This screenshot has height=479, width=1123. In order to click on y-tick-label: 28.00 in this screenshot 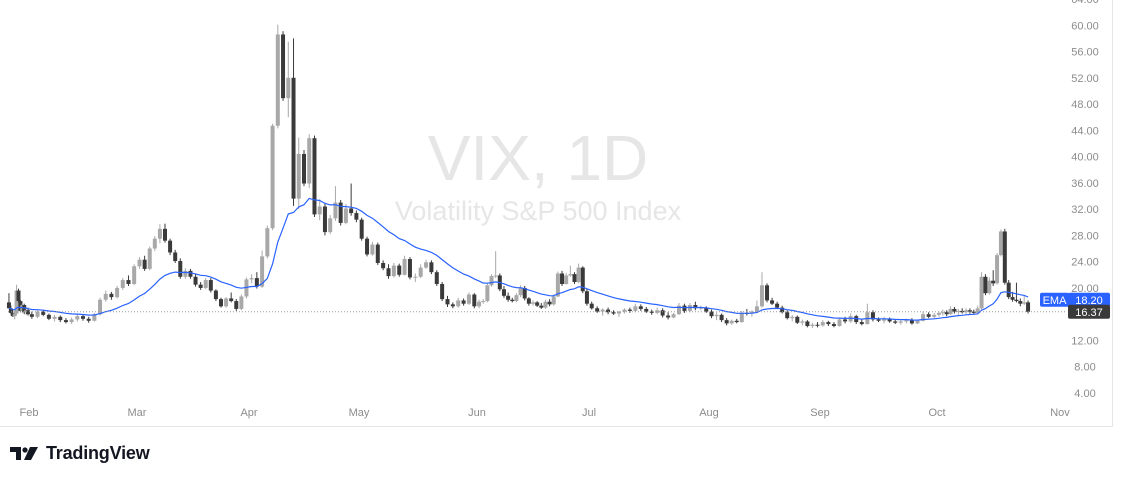, I will do `click(1085, 236)`.